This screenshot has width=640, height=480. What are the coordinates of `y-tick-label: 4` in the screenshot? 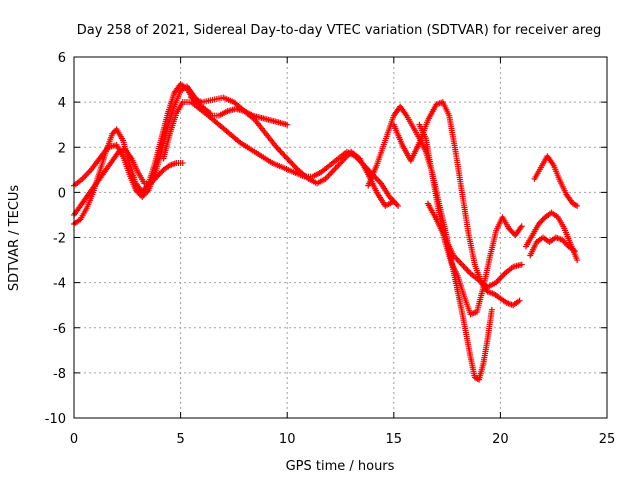 It's located at (62, 103).